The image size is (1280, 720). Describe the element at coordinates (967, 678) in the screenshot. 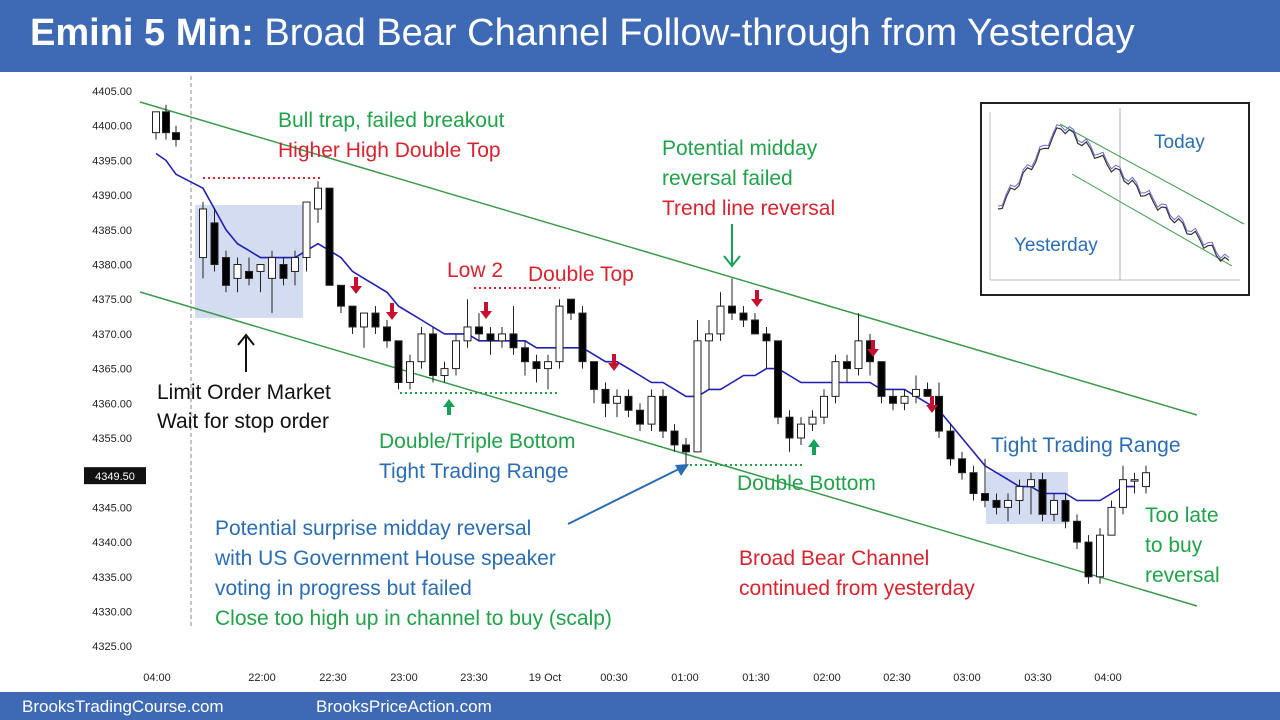

I see `x-tick-label: 03:00` at that location.